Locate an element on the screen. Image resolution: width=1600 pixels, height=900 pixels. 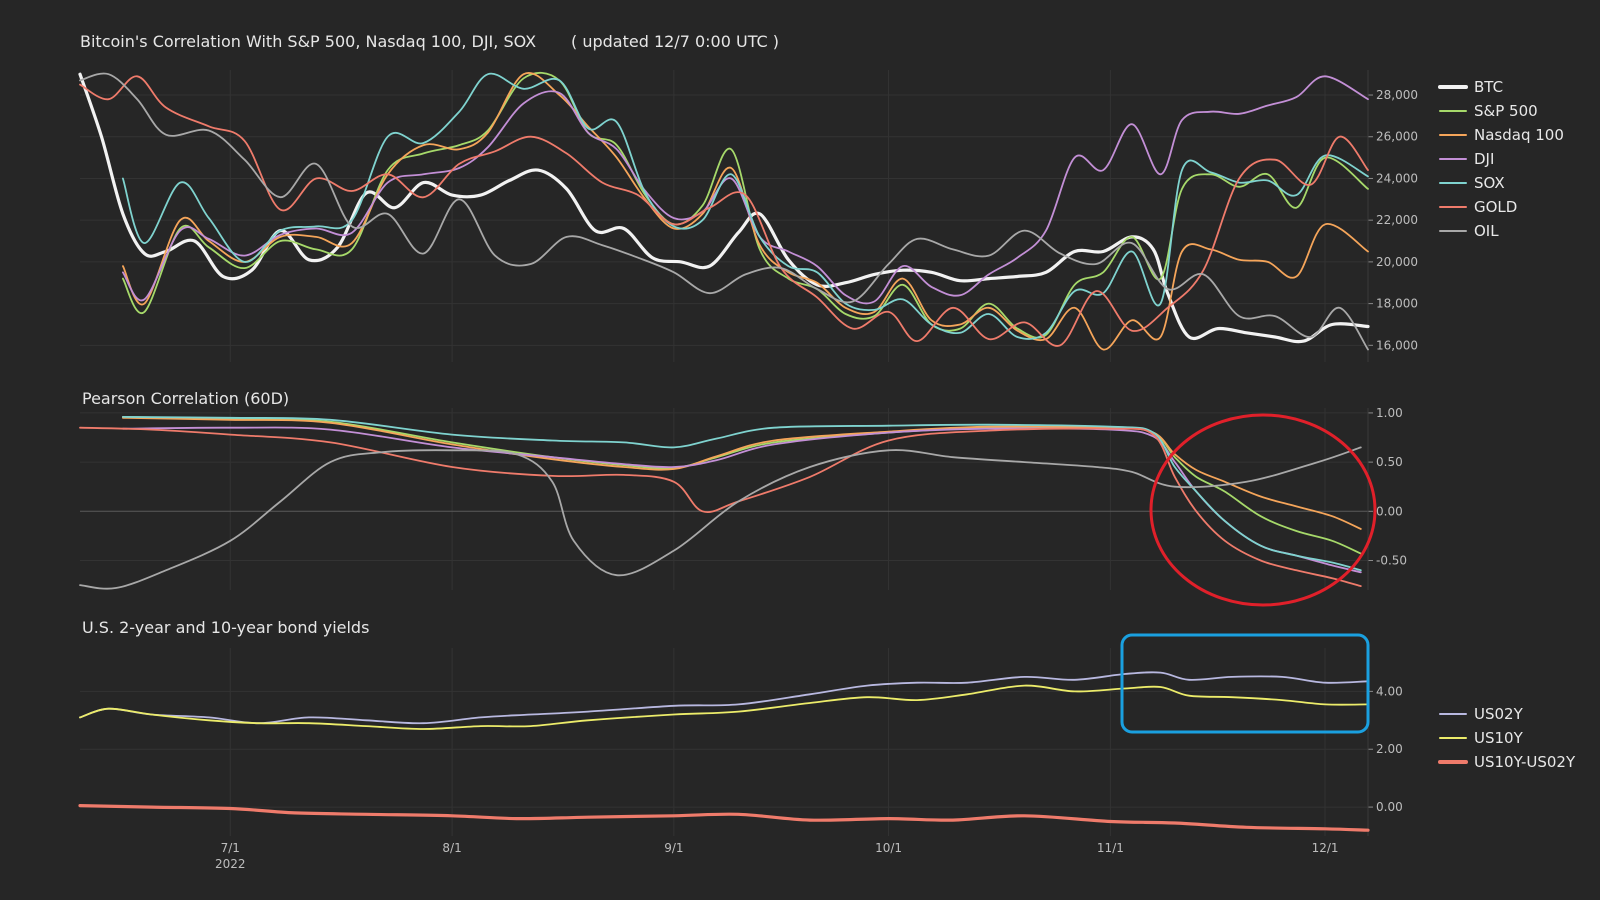
x-tick-label: 10/1 is located at coordinates (888, 848).